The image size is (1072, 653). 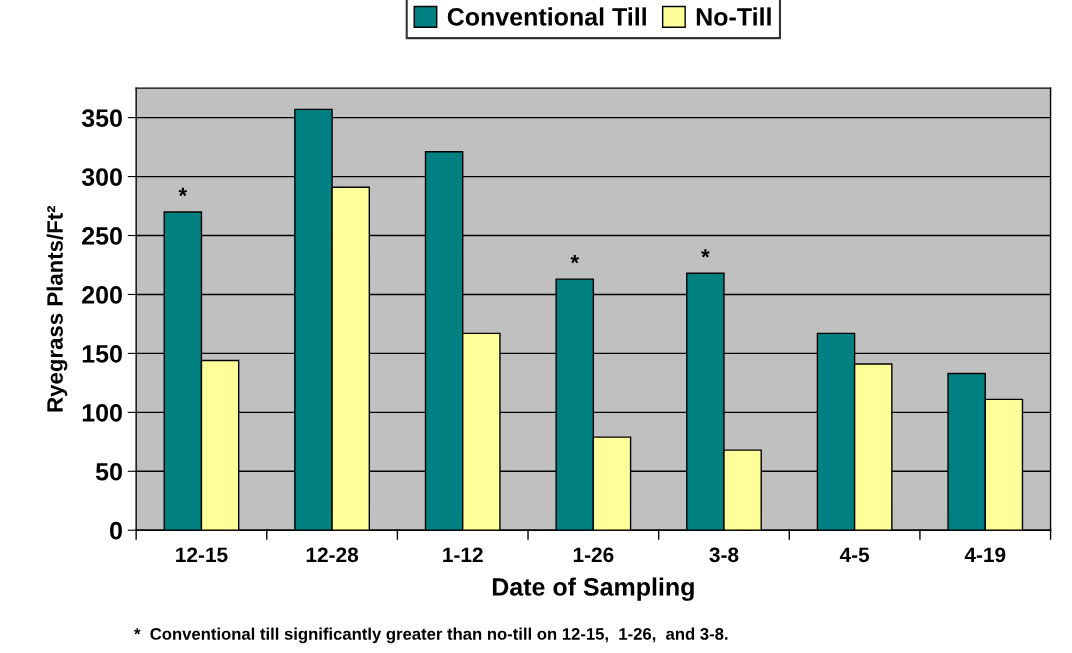 What do you see at coordinates (546, 16) in the screenshot?
I see `legend-label: Conventional Till` at bounding box center [546, 16].